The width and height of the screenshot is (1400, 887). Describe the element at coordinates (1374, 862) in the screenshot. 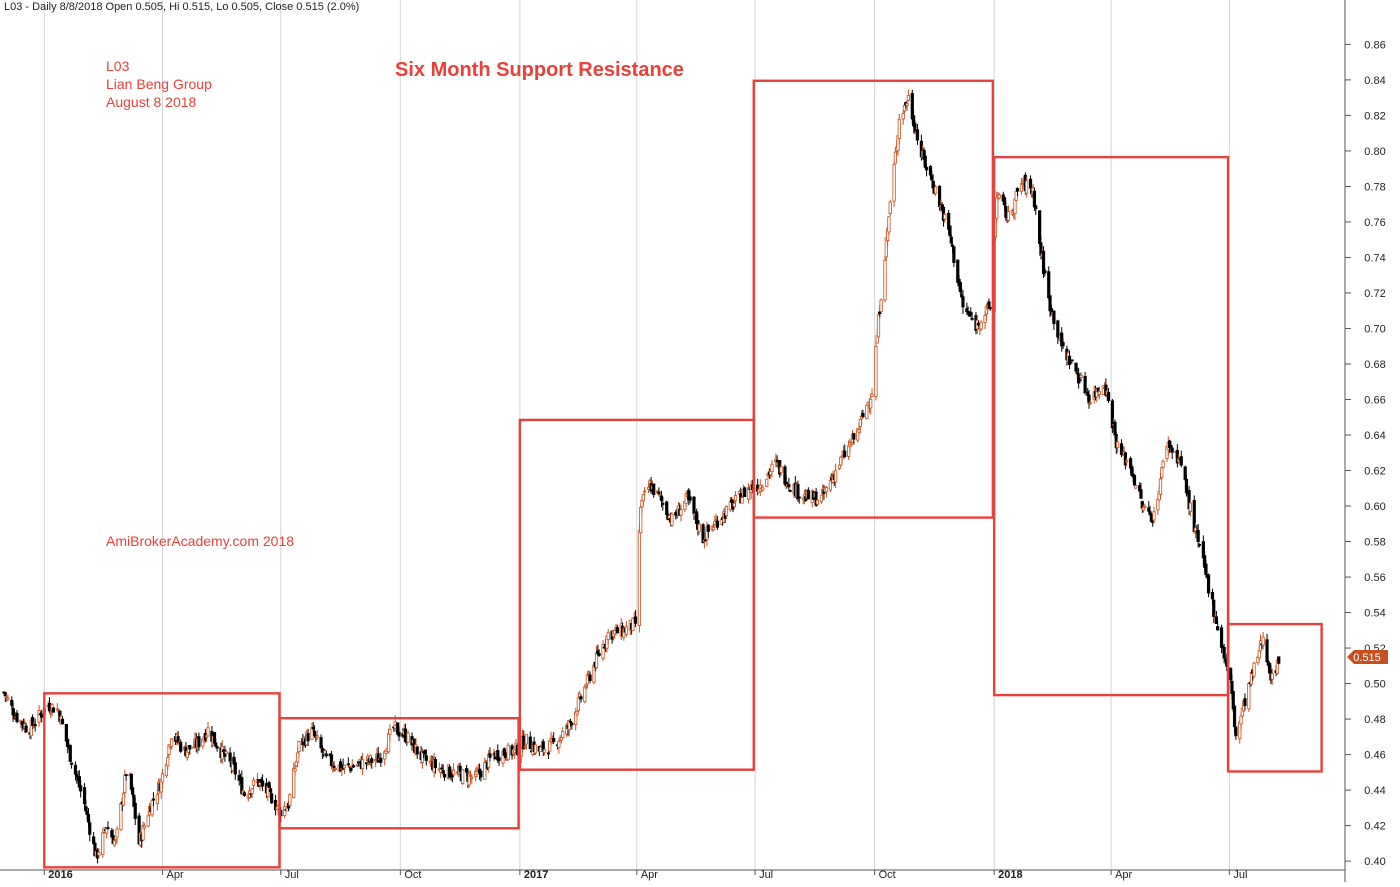

I see `y-tick-label: 0.40` at that location.